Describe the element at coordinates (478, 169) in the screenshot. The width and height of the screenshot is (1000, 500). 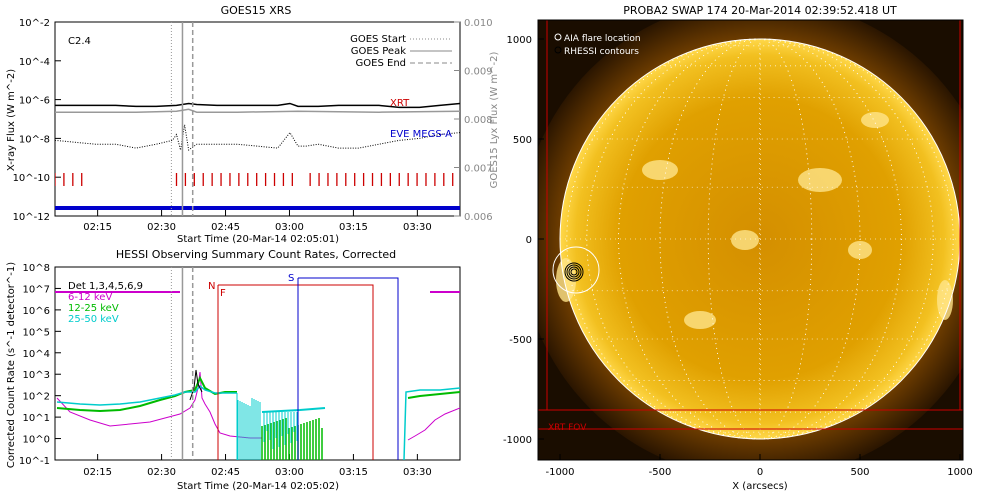
I see `goes-y2-tick-label: 0.007` at that location.